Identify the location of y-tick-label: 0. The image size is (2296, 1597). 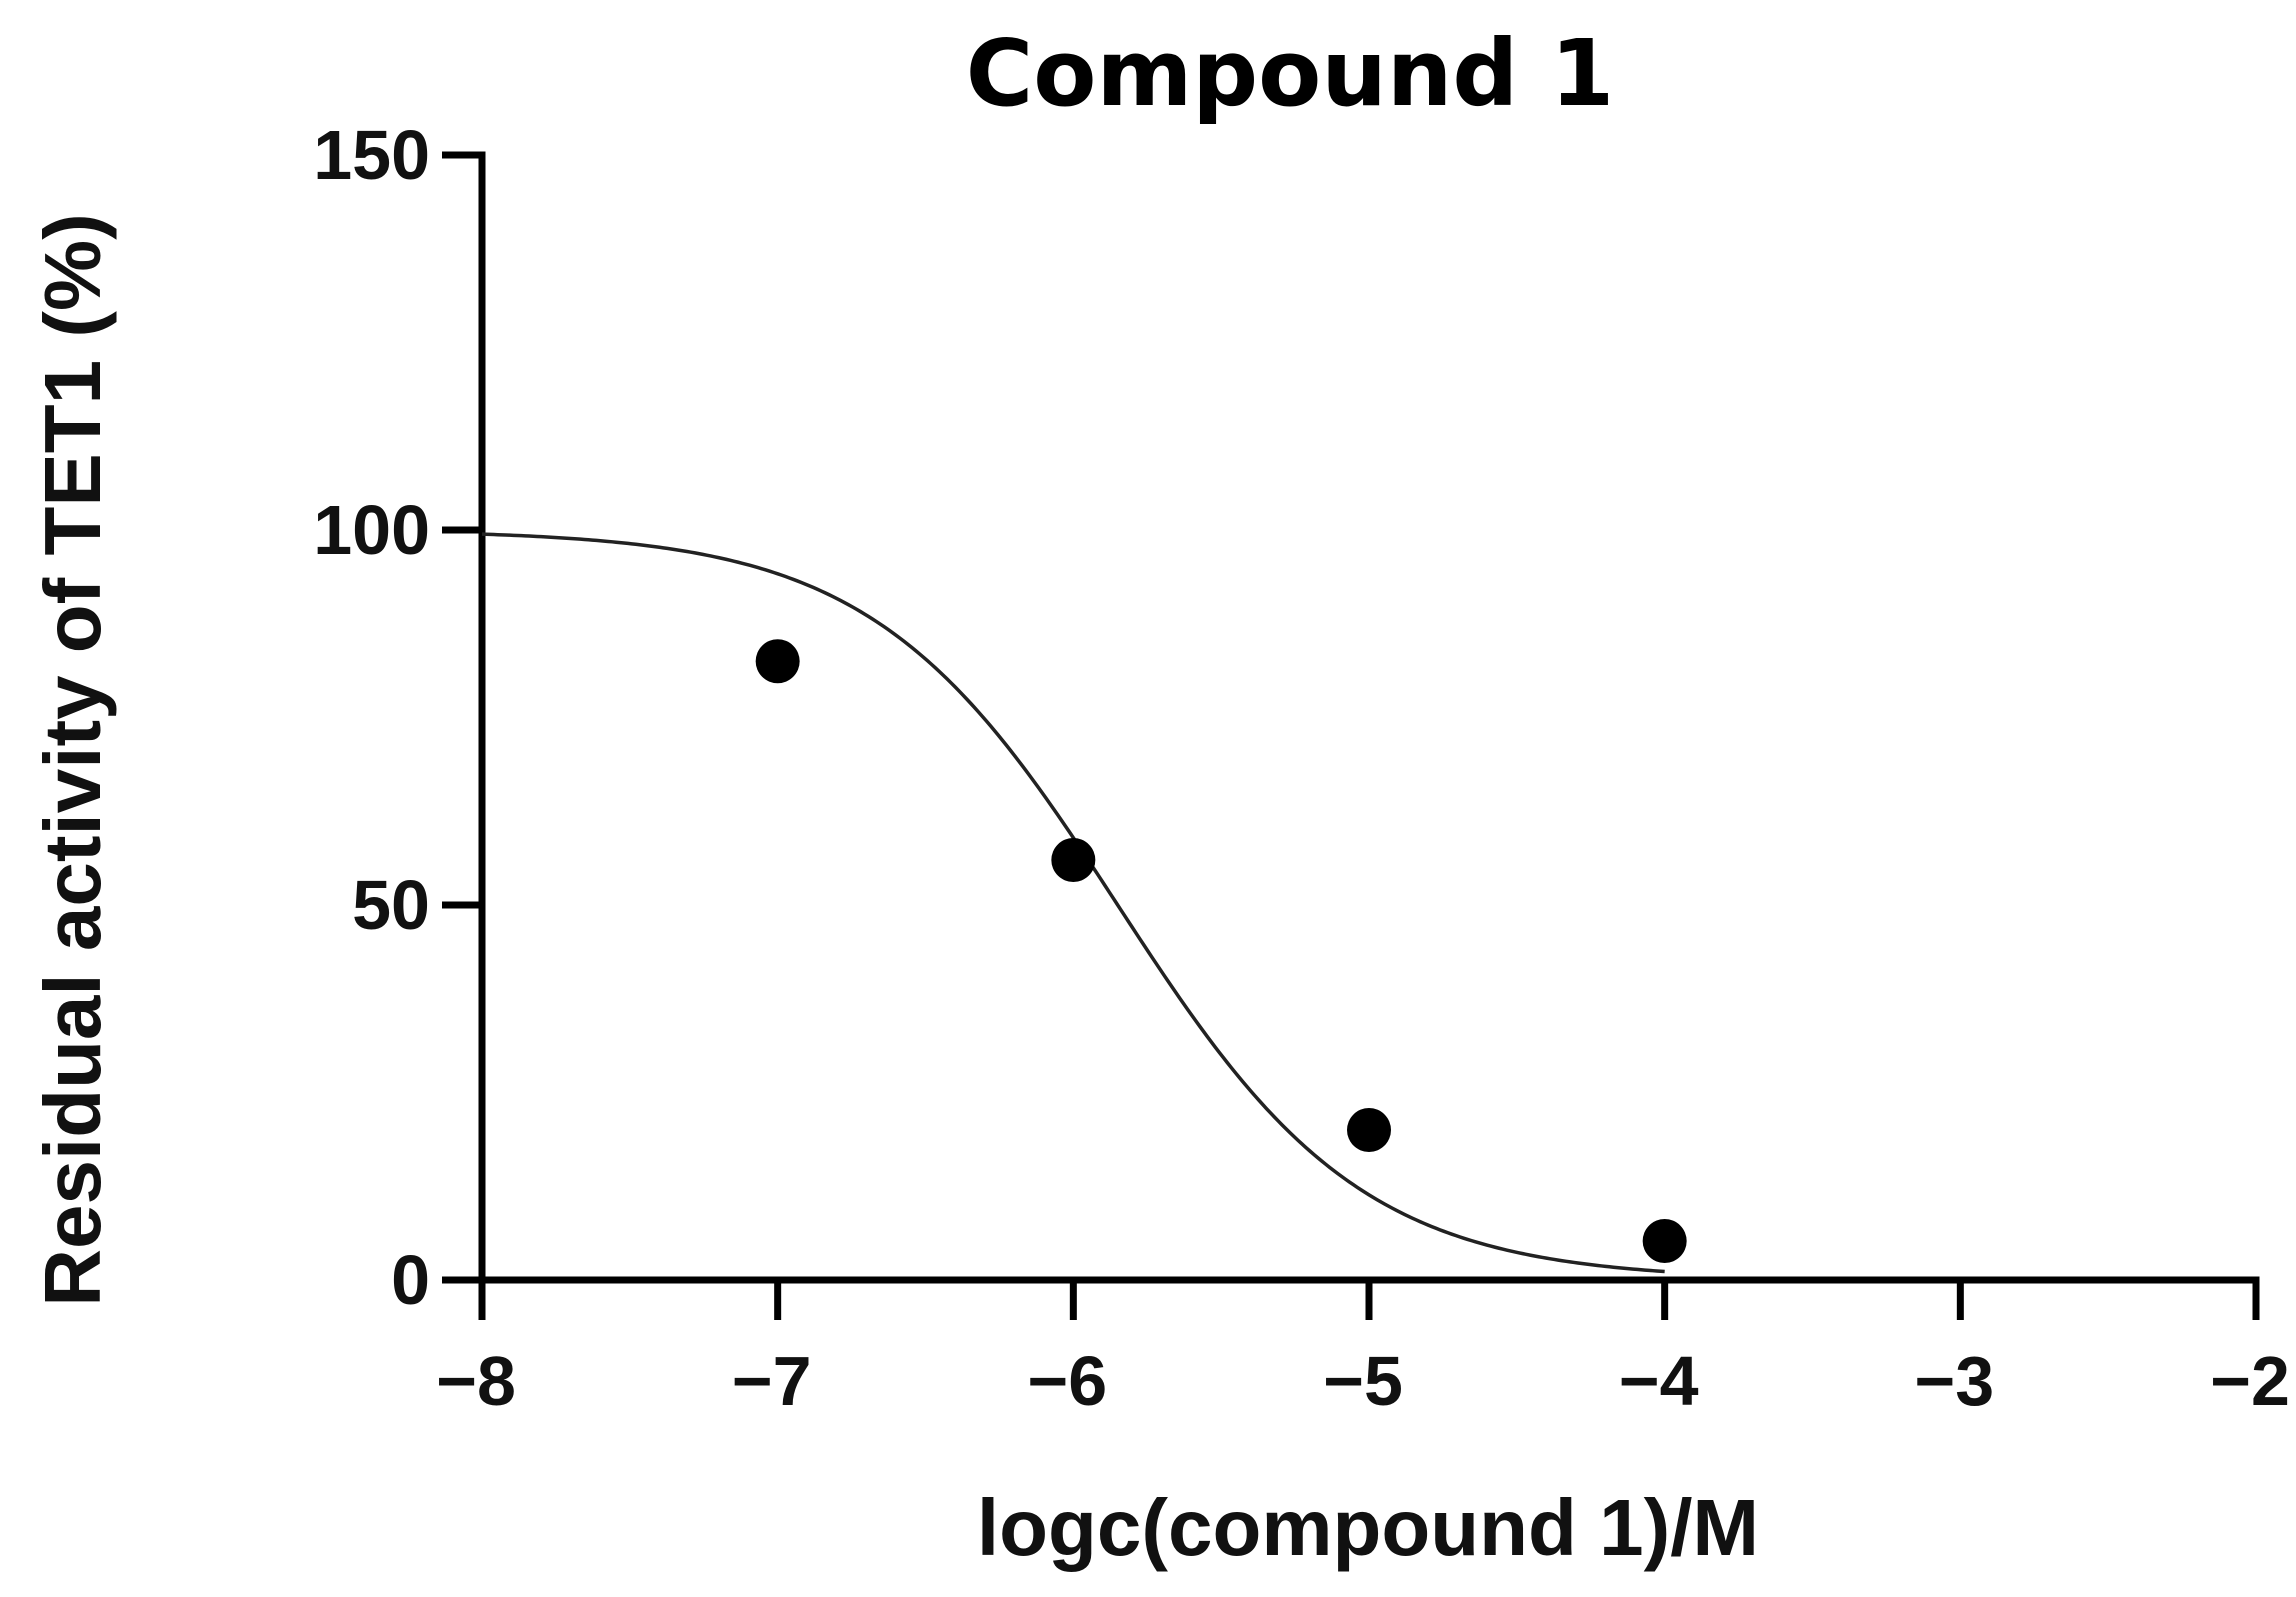
(410, 1280).